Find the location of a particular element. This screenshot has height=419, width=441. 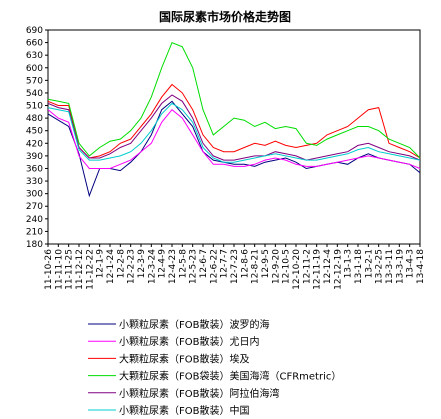

x-tick-label: 12-3-9 is located at coordinates (142, 264).